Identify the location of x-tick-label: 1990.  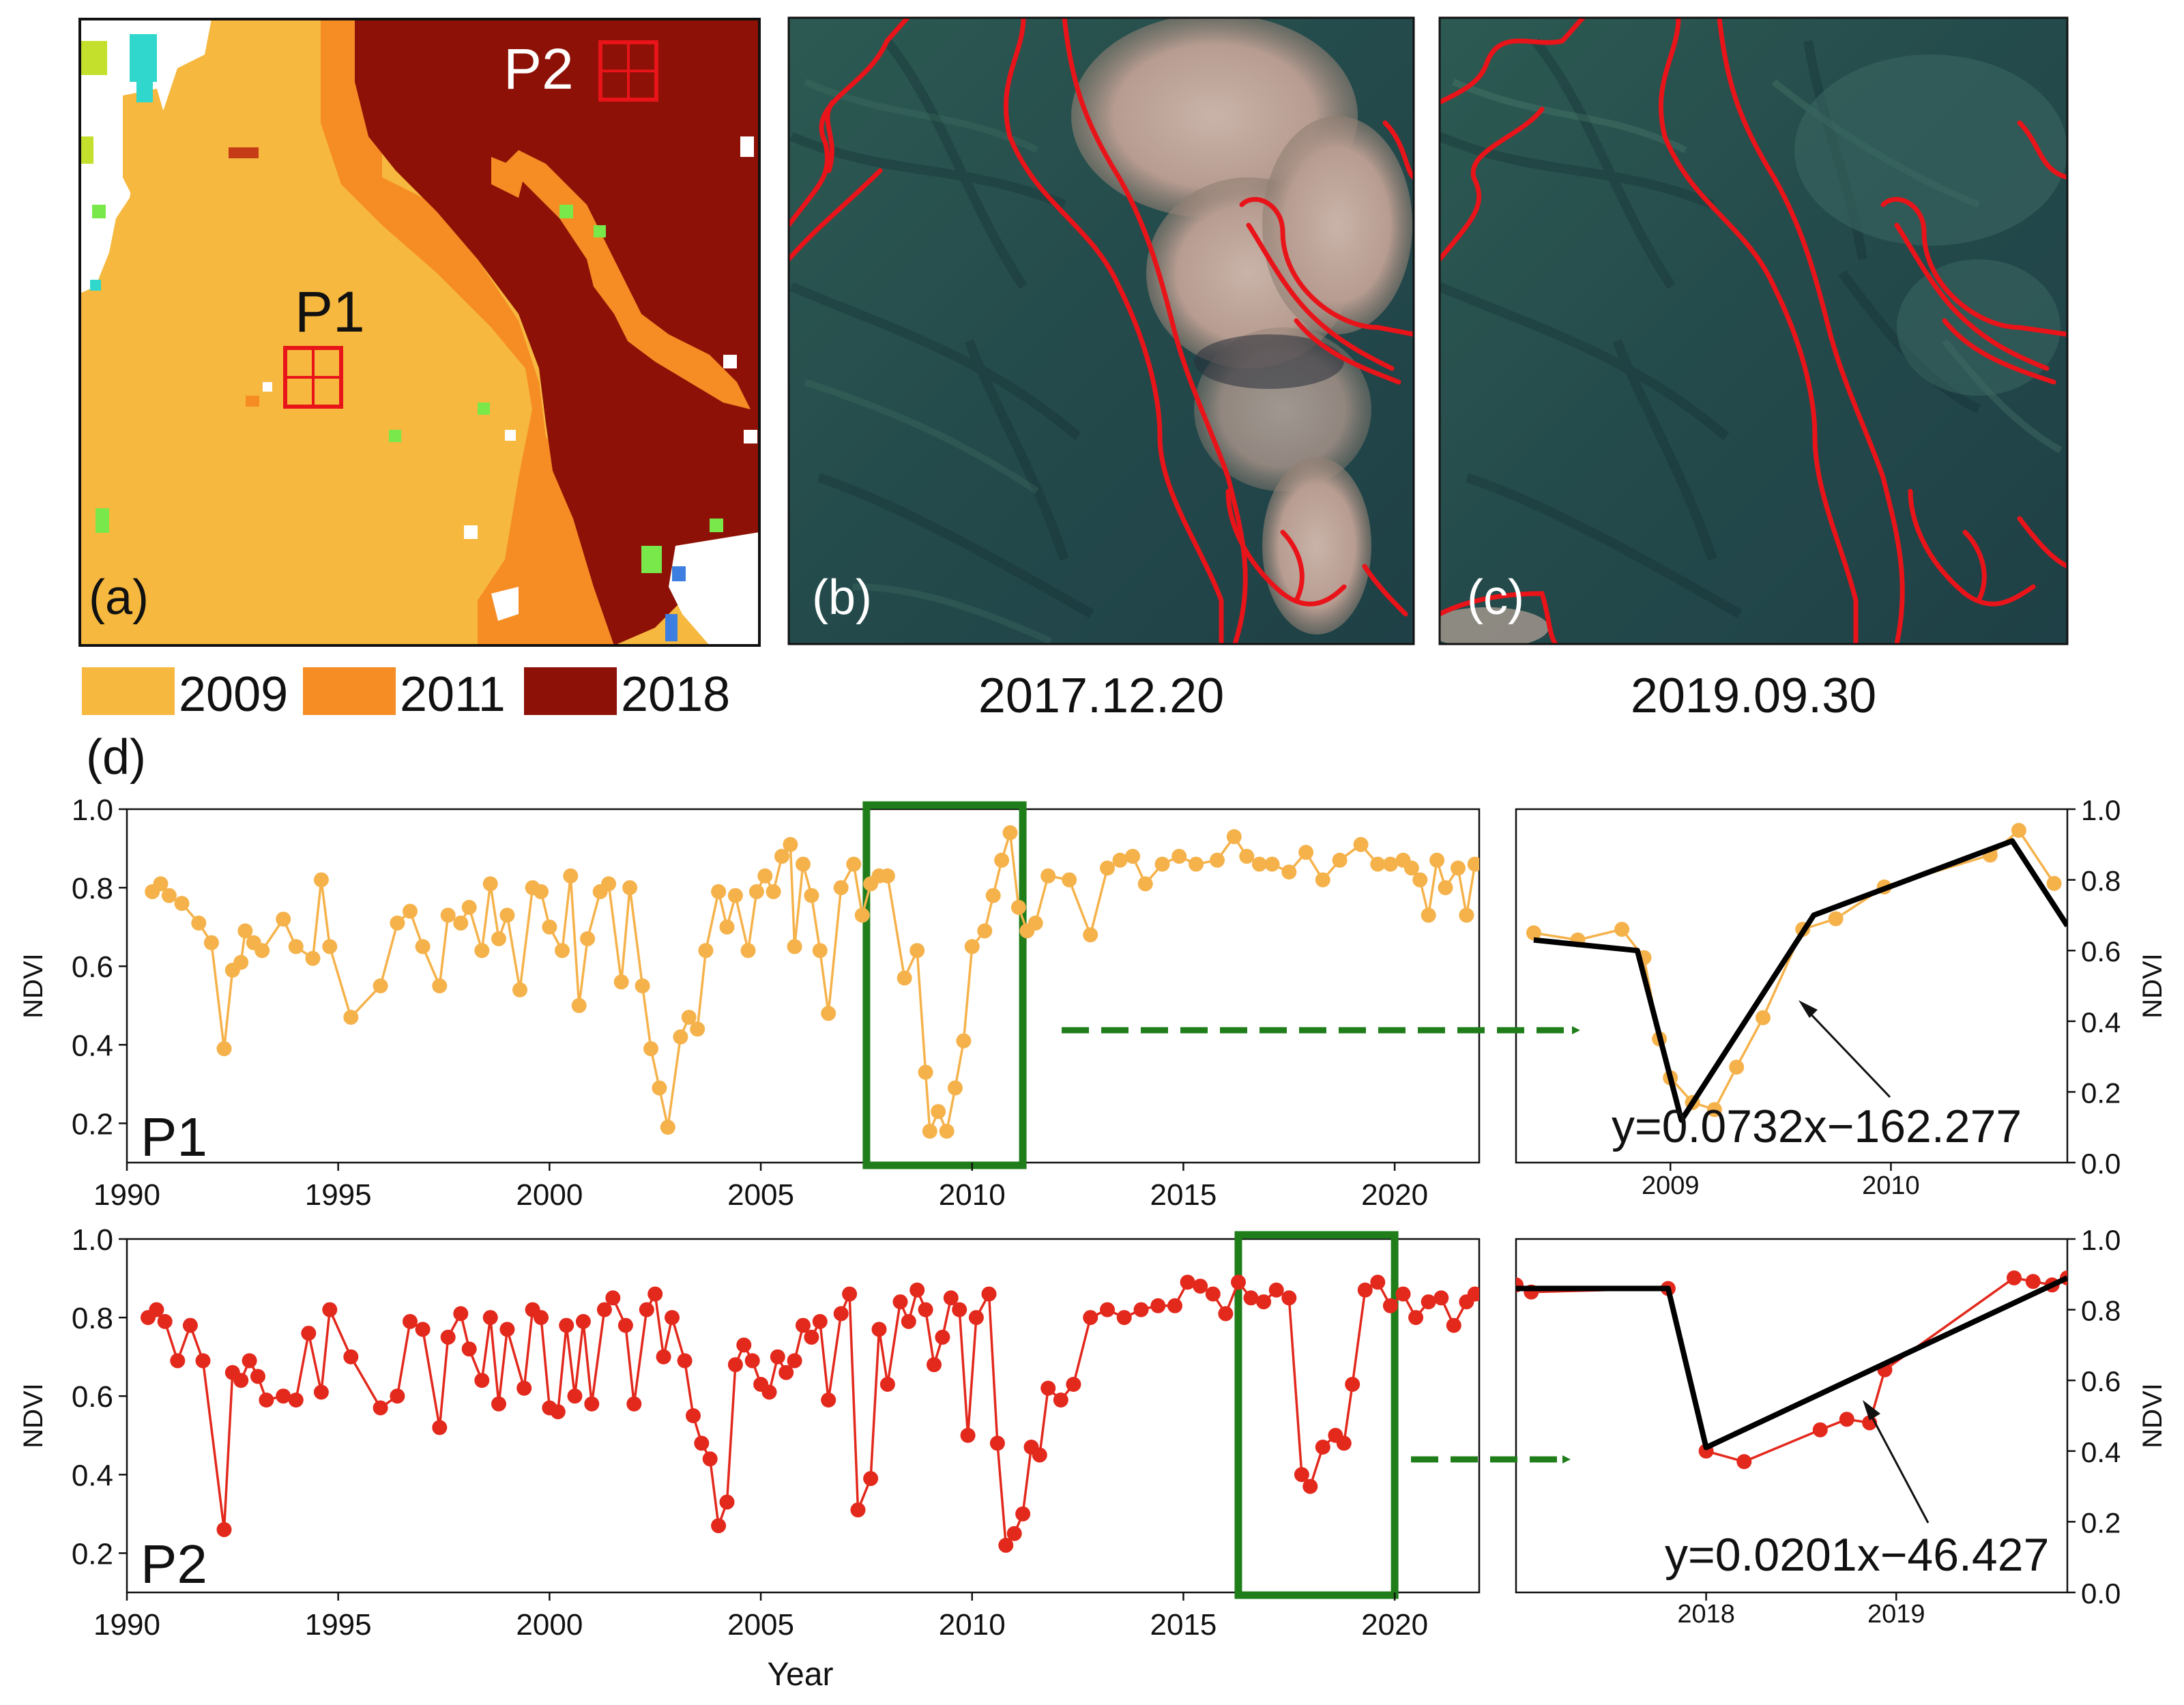
(126, 1625).